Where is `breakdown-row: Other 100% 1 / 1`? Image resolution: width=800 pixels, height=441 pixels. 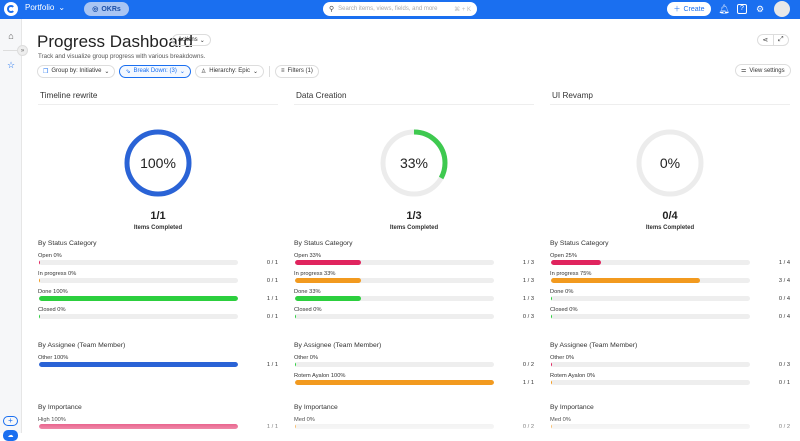 breakdown-row: Other 100% 1 / 1 is located at coordinates (158, 364).